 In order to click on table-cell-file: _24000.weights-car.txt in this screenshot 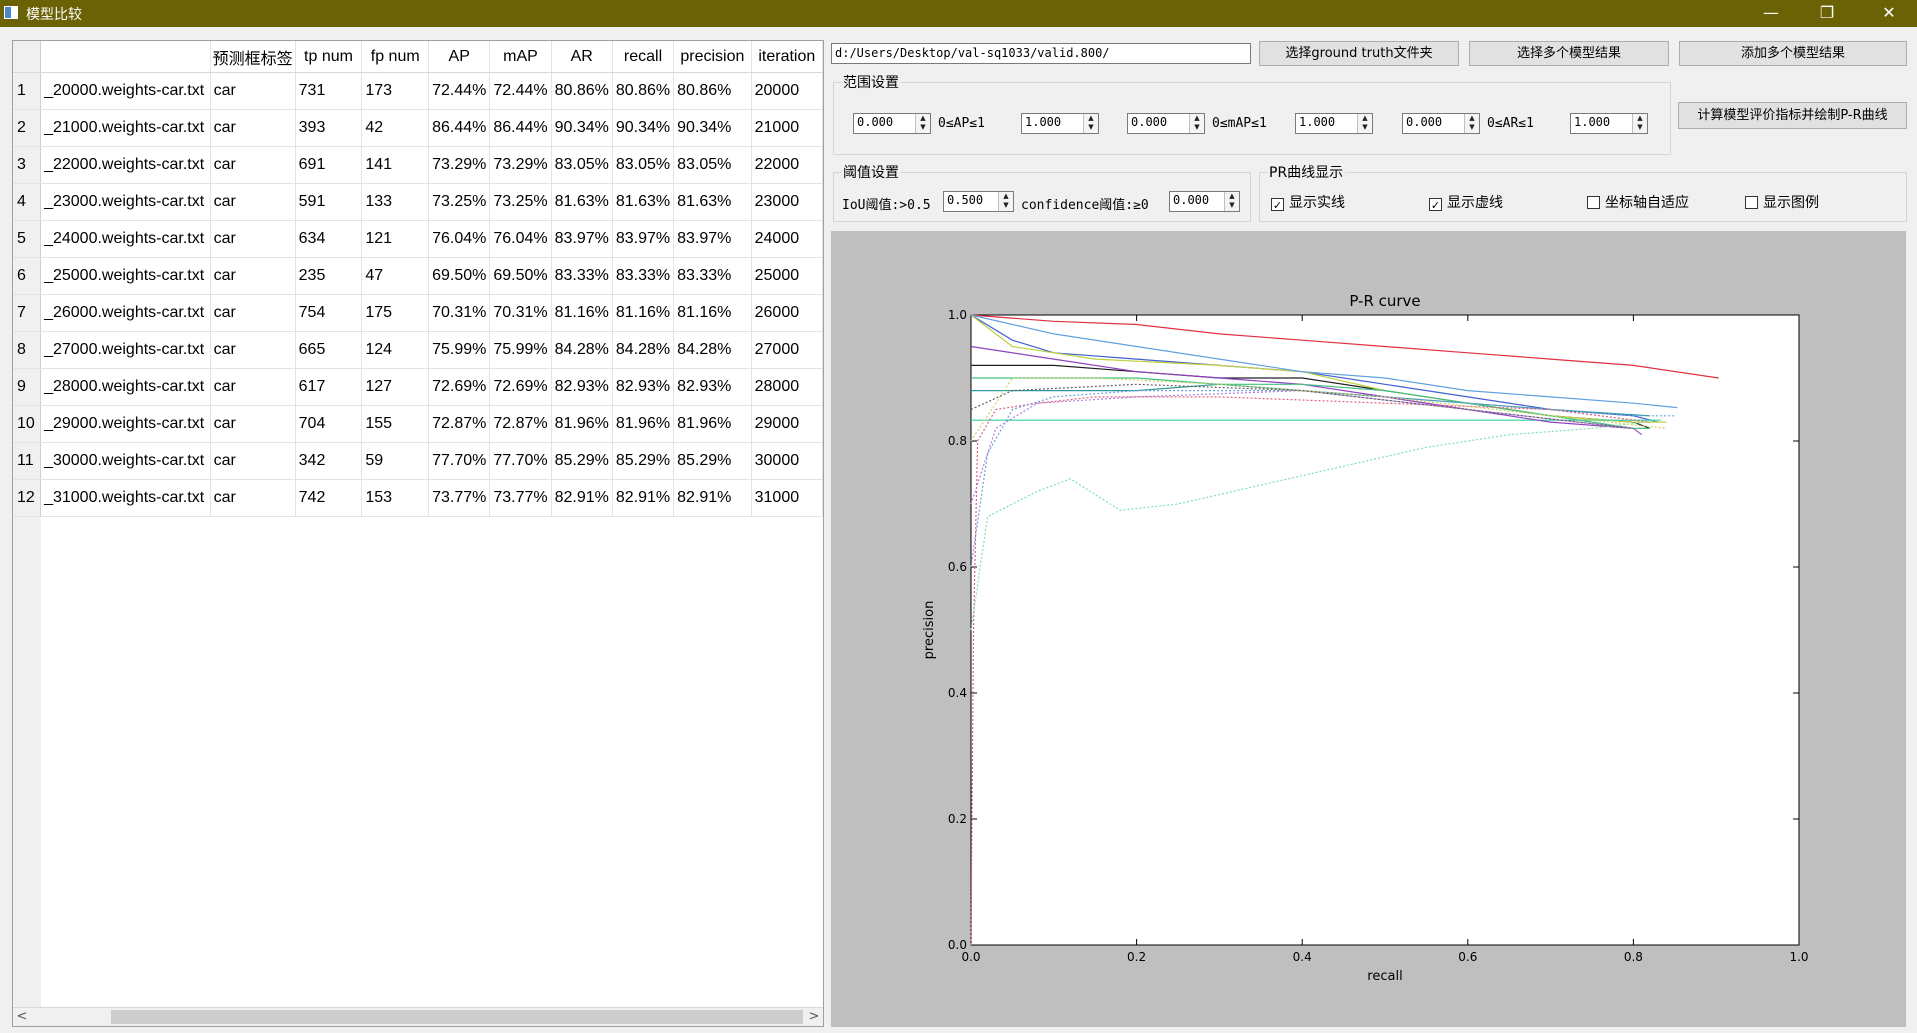, I will do `click(125, 239)`.